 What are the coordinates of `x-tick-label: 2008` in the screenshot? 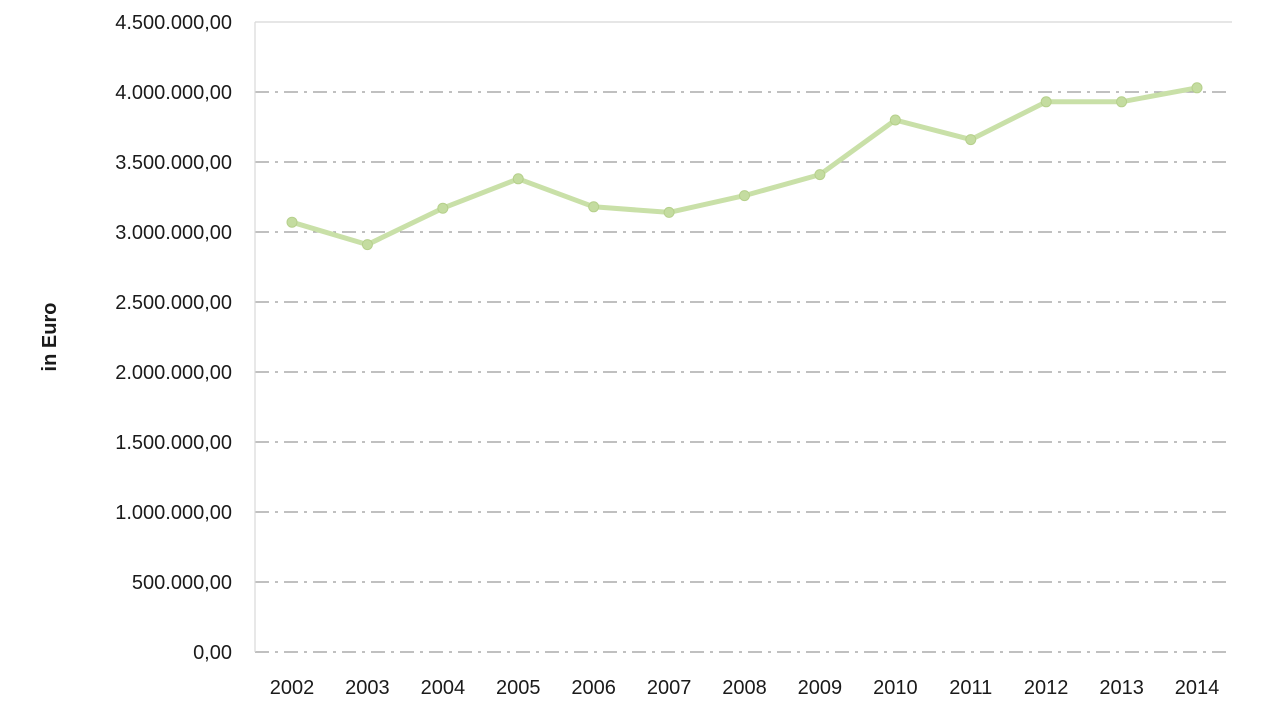 It's located at (744, 688).